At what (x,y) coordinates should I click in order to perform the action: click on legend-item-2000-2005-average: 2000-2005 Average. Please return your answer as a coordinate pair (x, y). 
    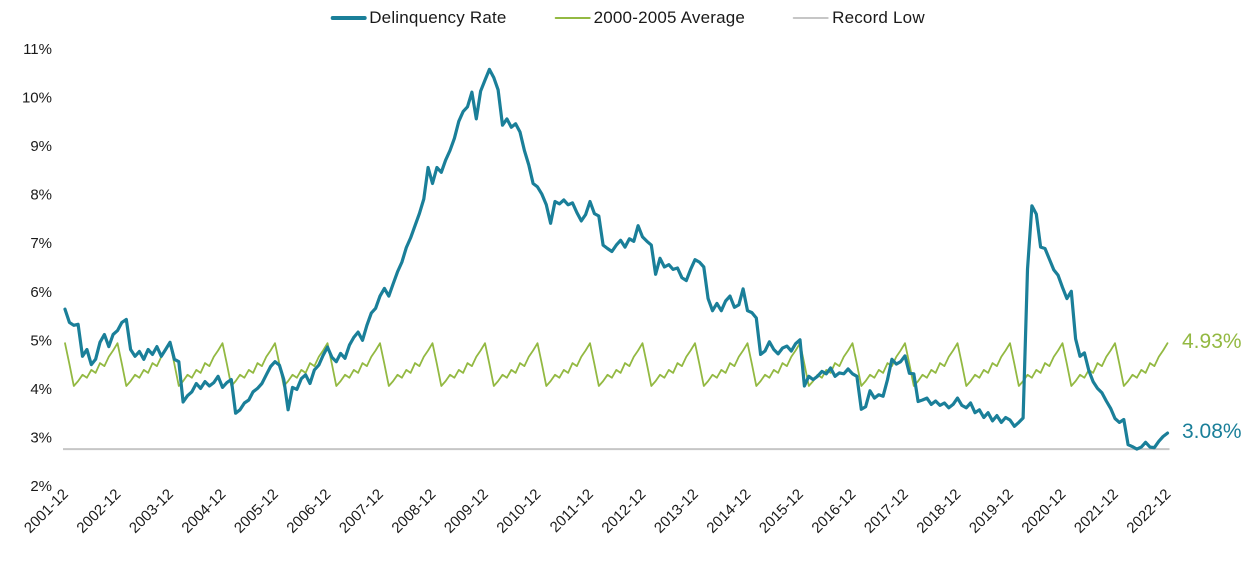
    Looking at the image, I should click on (650, 18).